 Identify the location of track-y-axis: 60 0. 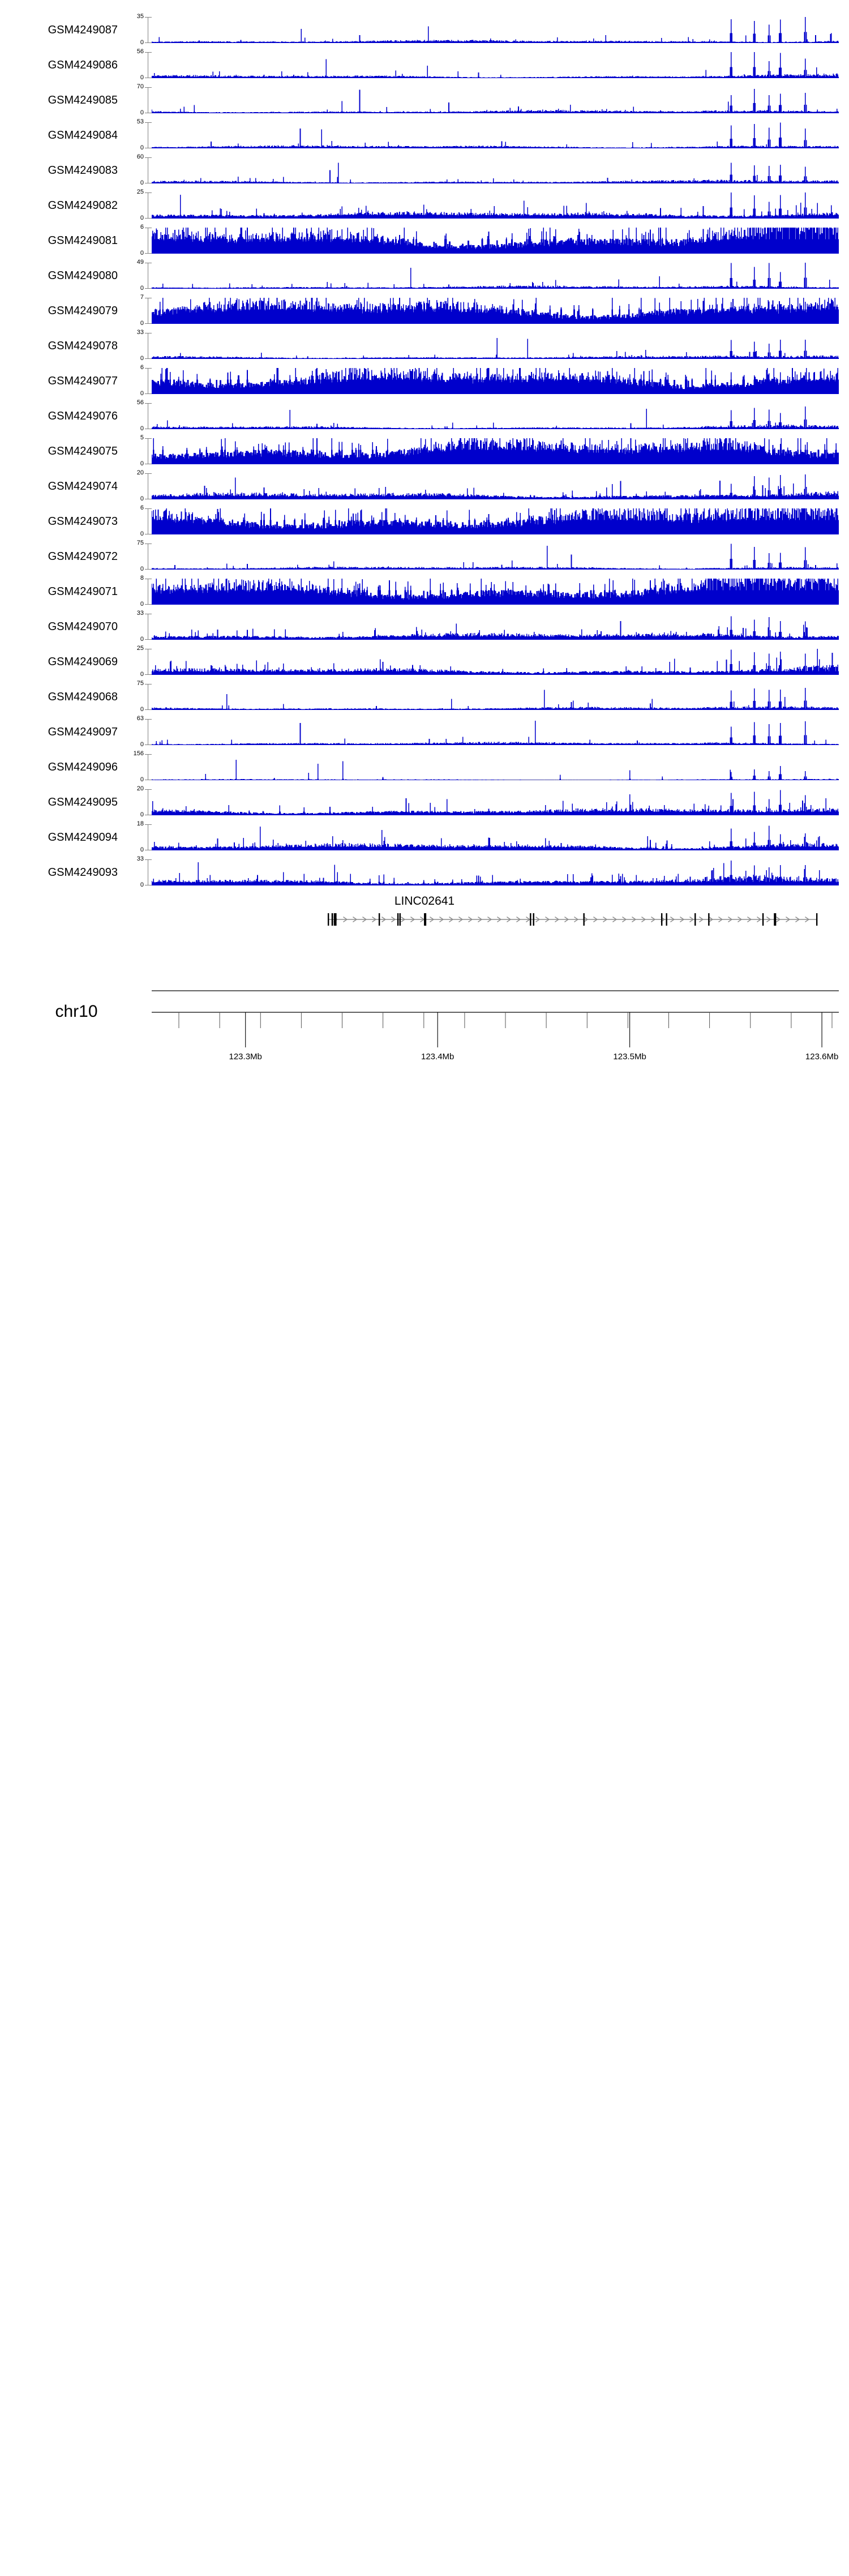
(135, 170).